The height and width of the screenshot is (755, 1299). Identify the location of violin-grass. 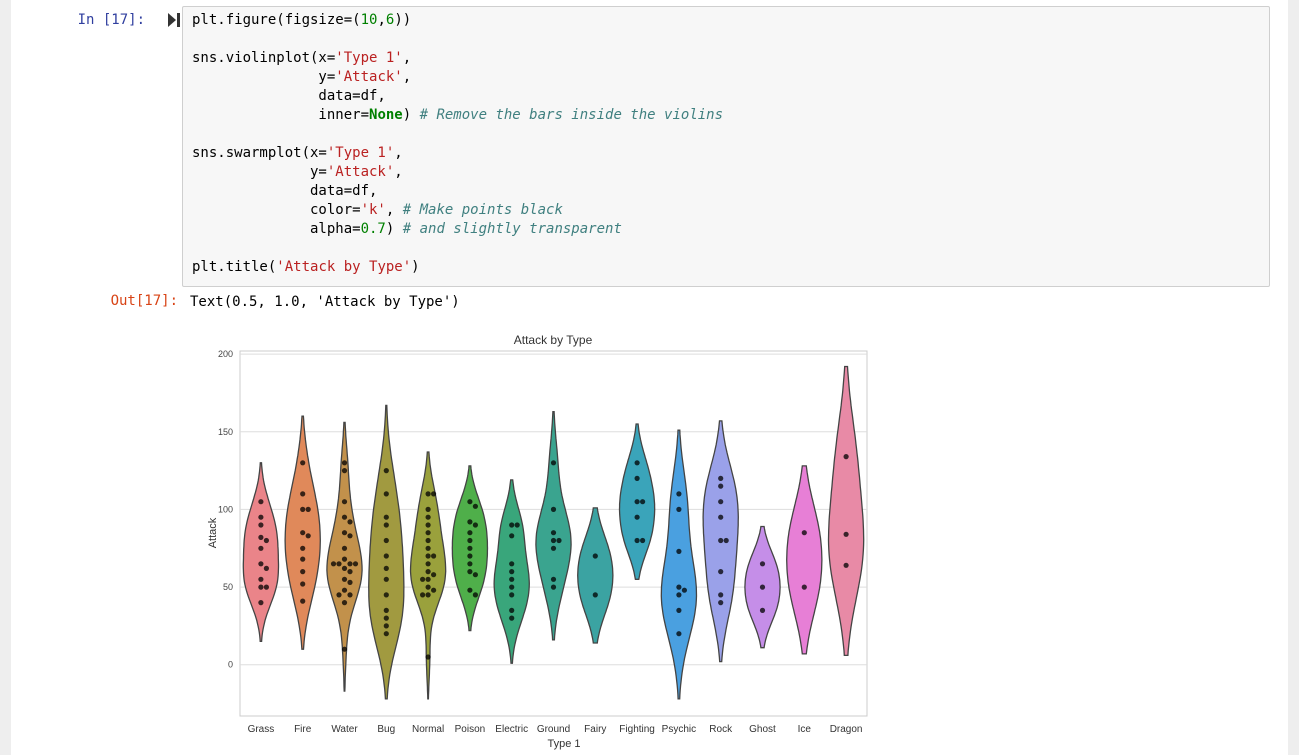
(261, 552).